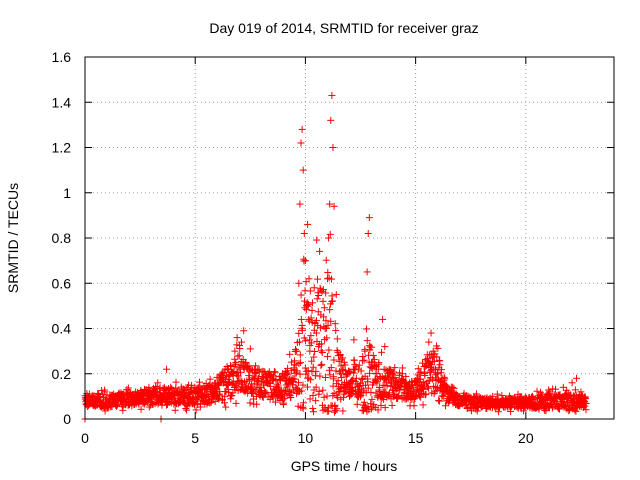 The height and width of the screenshot is (480, 640). I want to click on x-axis-label: GPS time / hours, so click(344, 466).